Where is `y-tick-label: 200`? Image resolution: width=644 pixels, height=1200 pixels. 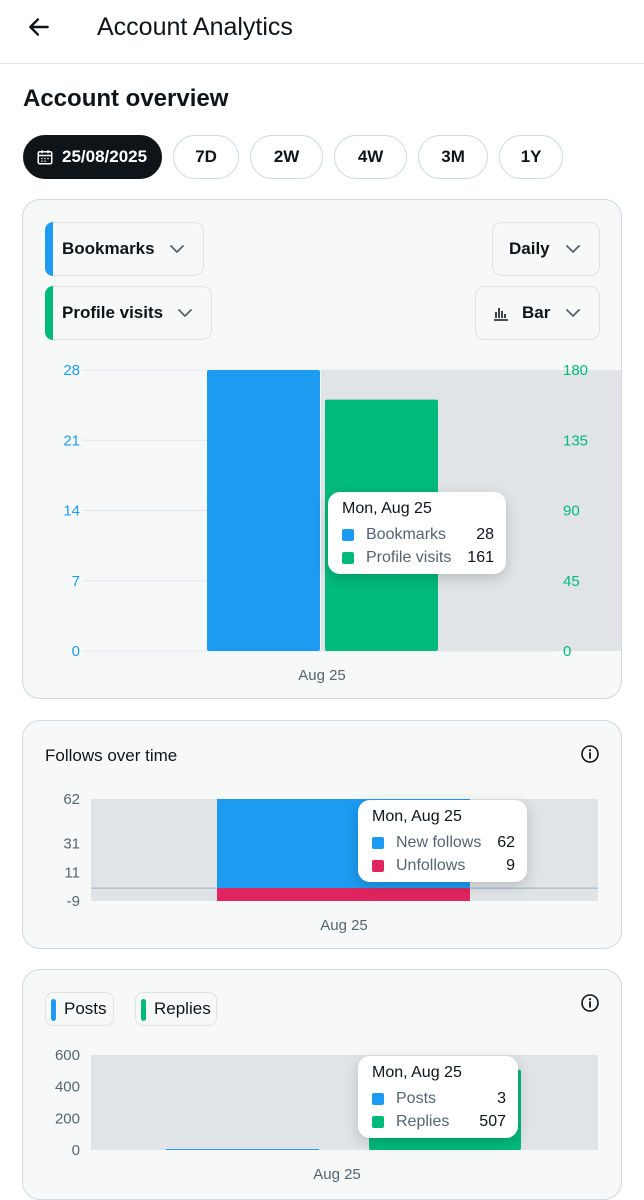 y-tick-label: 200 is located at coordinates (67, 1118).